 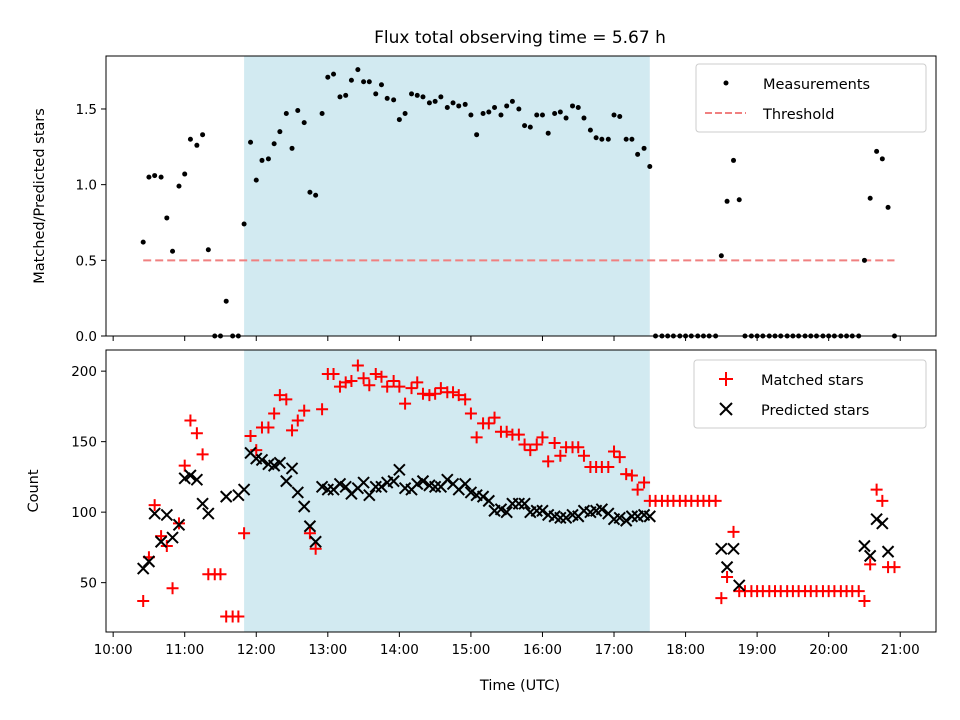 I want to click on top-y-ticks: 0.0 0.5 1.0 1.5, so click(x=91, y=223).